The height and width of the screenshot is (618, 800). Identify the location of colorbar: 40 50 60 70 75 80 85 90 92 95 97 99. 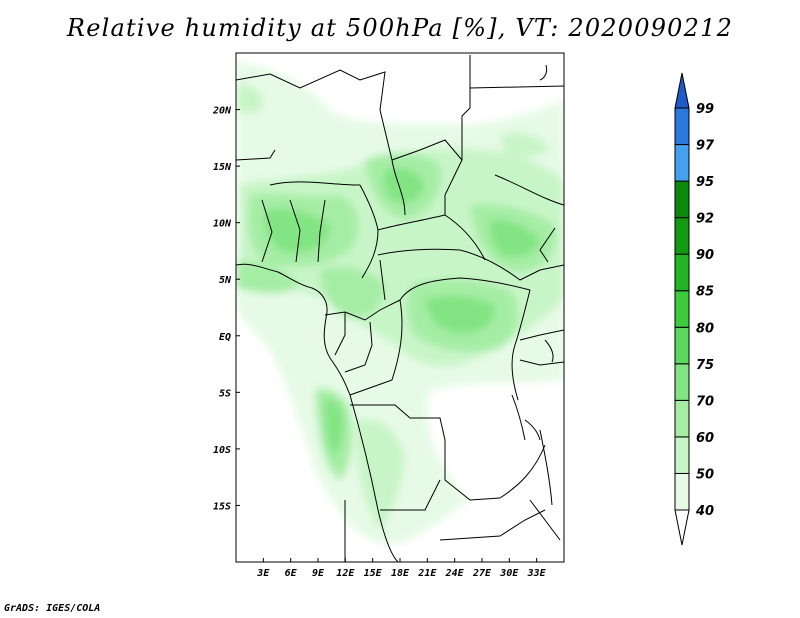
(694, 309).